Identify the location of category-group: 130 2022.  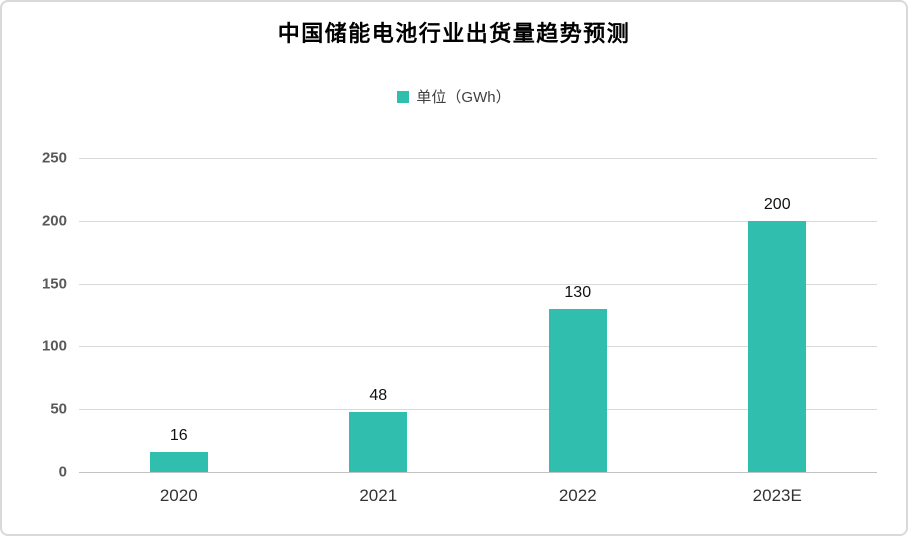
(578, 331).